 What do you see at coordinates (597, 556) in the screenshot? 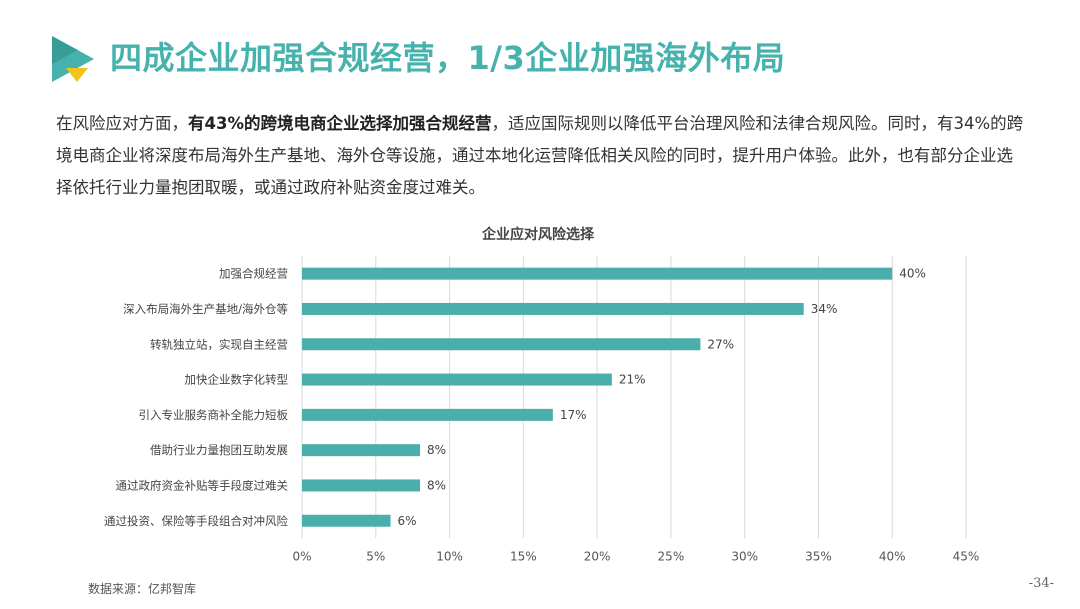
I see `x-tick-label: 20%` at bounding box center [597, 556].